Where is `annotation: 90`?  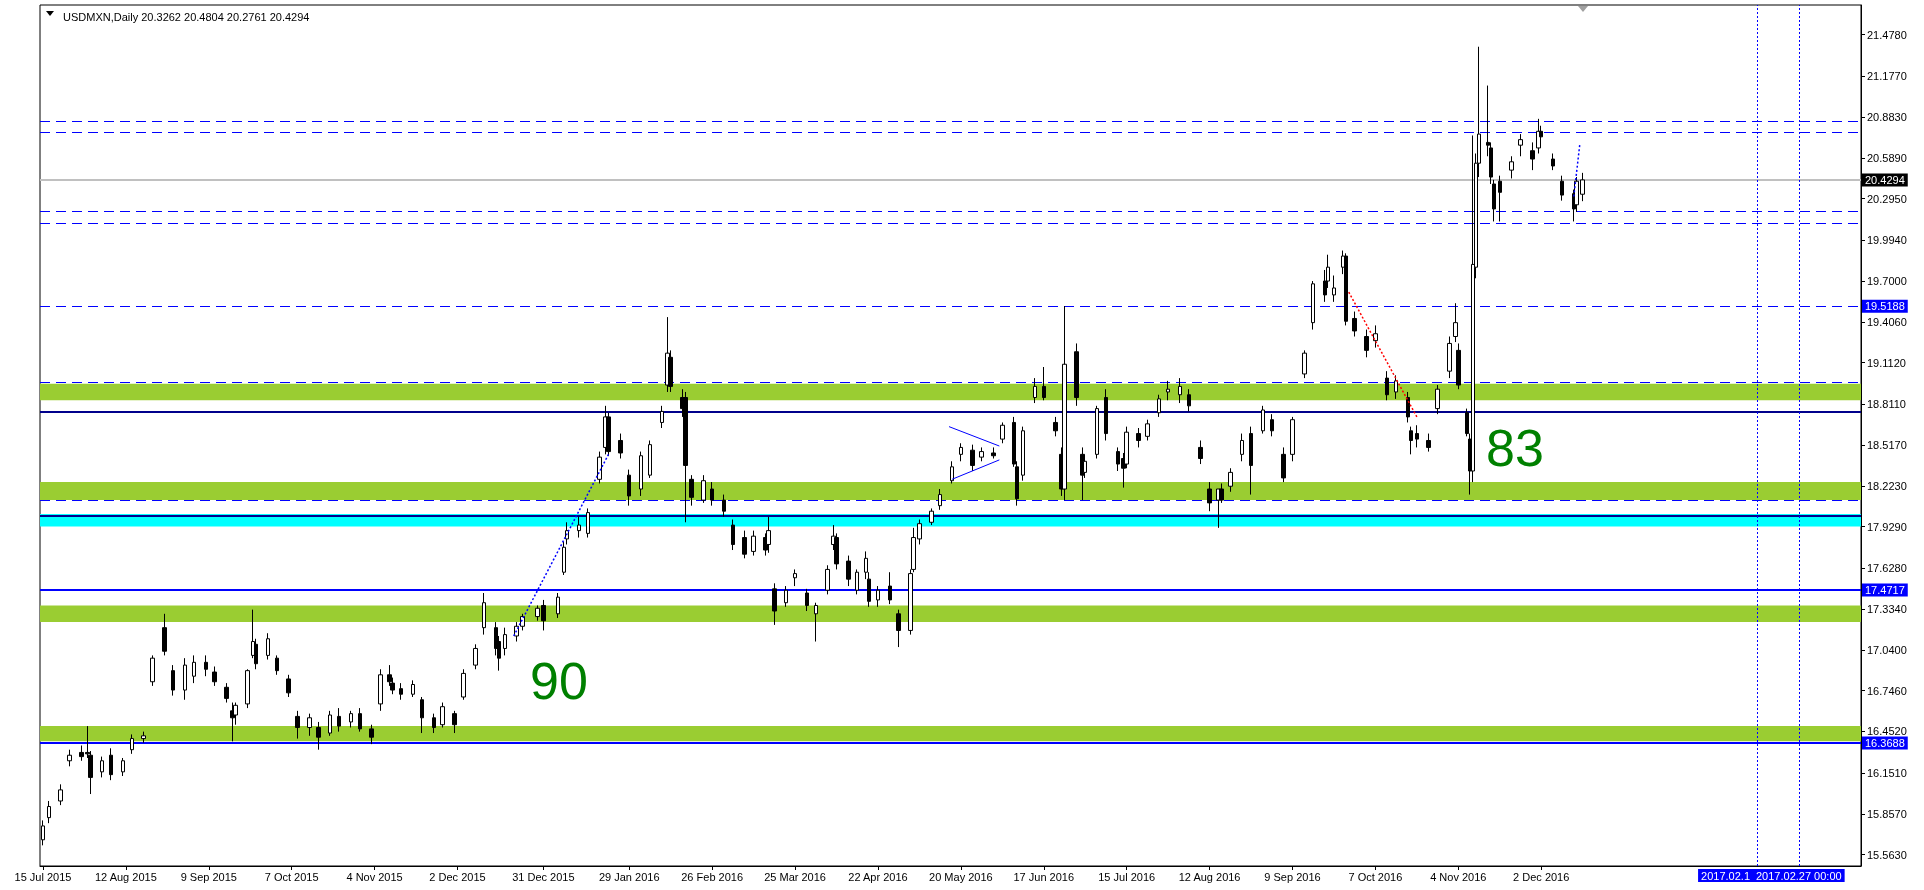 annotation: 90 is located at coordinates (559, 680).